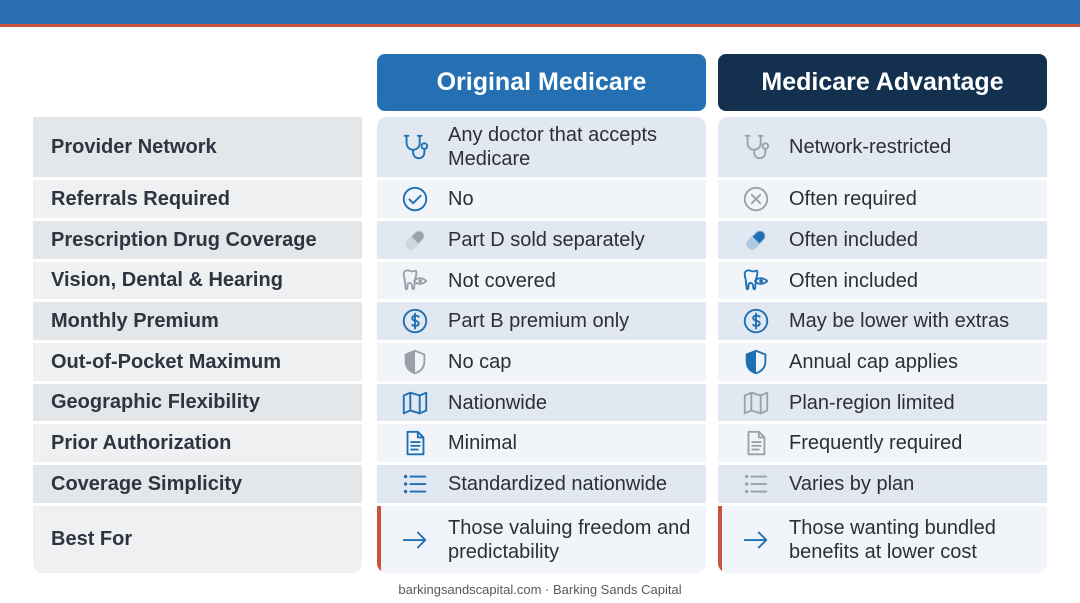 This screenshot has width=1080, height=603. What do you see at coordinates (876, 443) in the screenshot?
I see `cell-value: Frequently required` at bounding box center [876, 443].